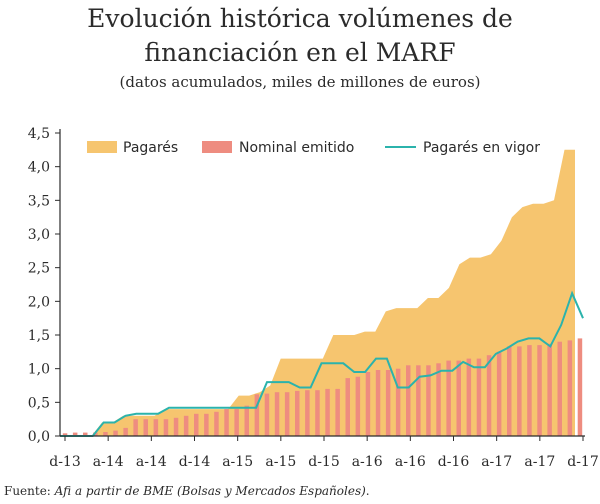  I want to click on chart-title-line2: financiación en el MARF, so click(300, 52).